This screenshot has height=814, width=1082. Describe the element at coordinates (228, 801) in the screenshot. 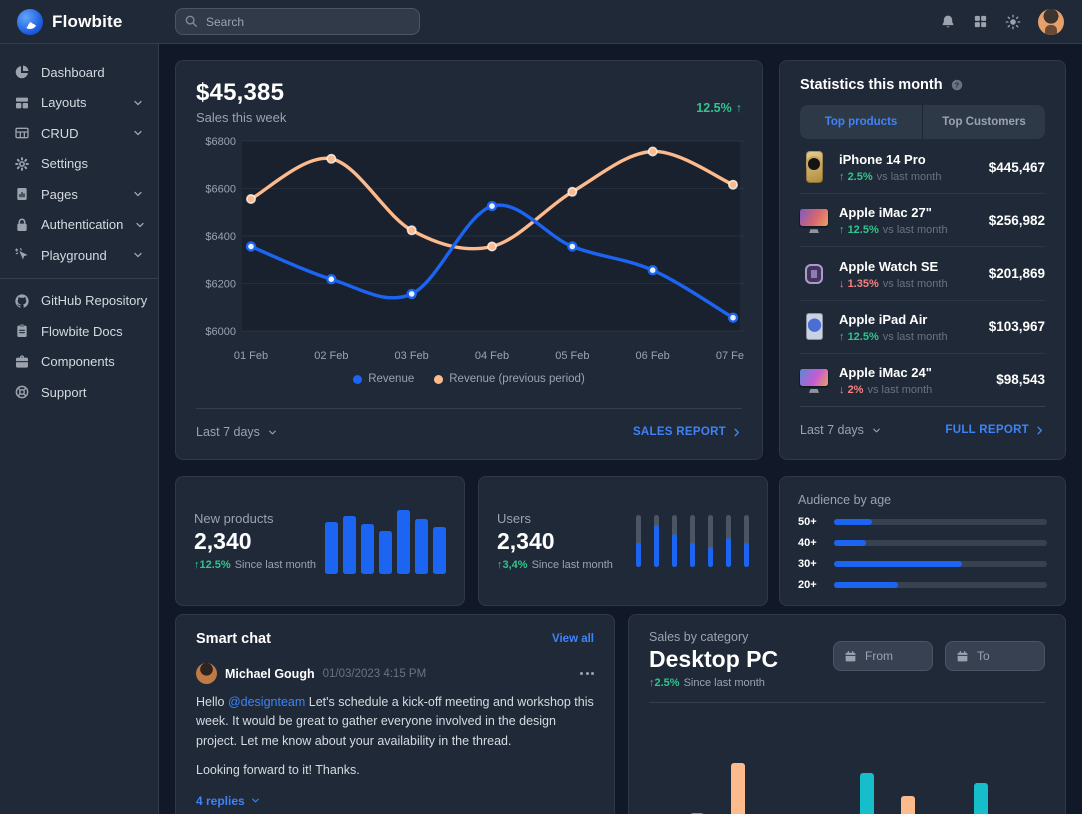

I see `replies-toggle: 4 replies` at that location.